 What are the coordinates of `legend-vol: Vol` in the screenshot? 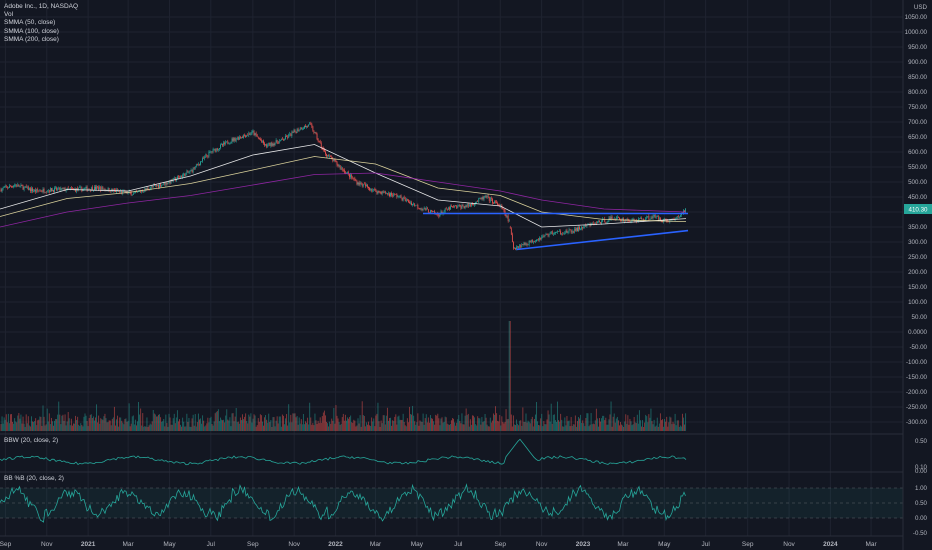 It's located at (9, 15).